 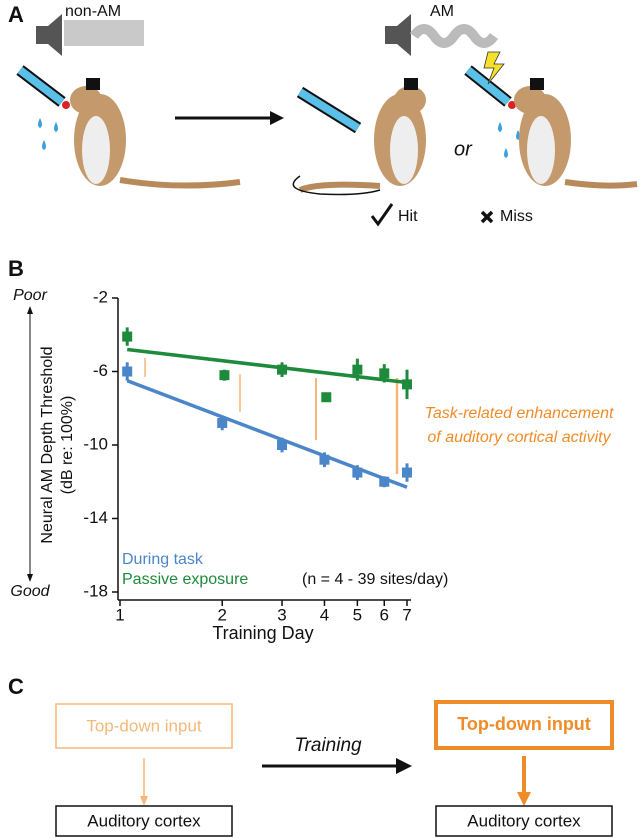 I want to click on y-tick-label: -10, so click(x=95, y=443).